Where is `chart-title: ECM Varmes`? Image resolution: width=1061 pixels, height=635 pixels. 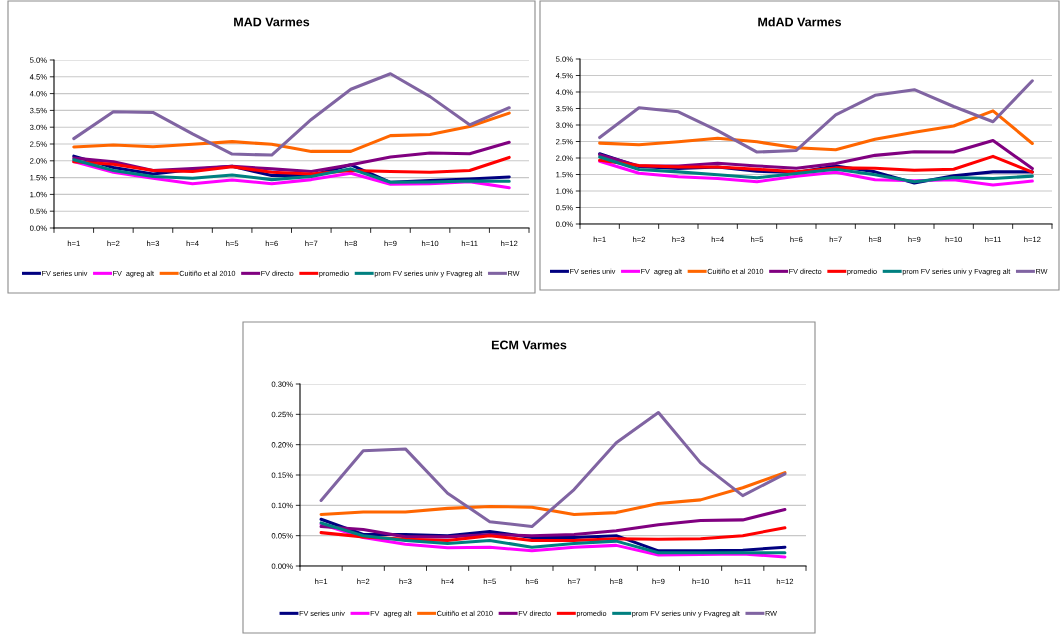 chart-title: ECM Varmes is located at coordinates (529, 345).